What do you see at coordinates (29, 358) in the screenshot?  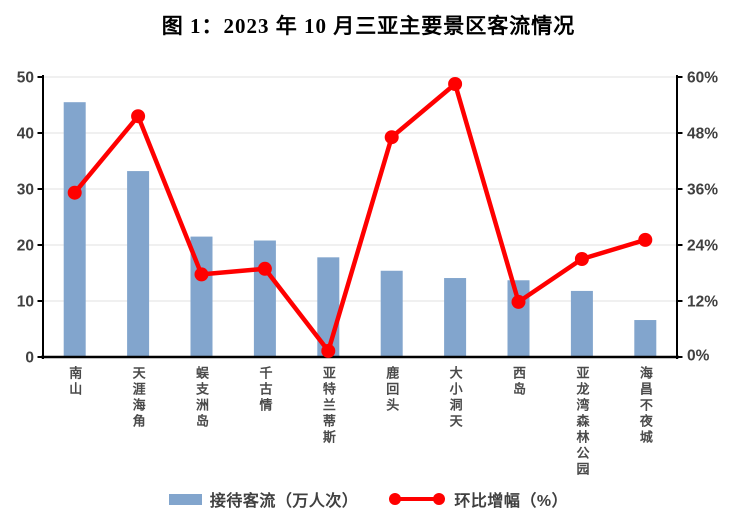 I see `left-axis-tick-label: 0` at bounding box center [29, 358].